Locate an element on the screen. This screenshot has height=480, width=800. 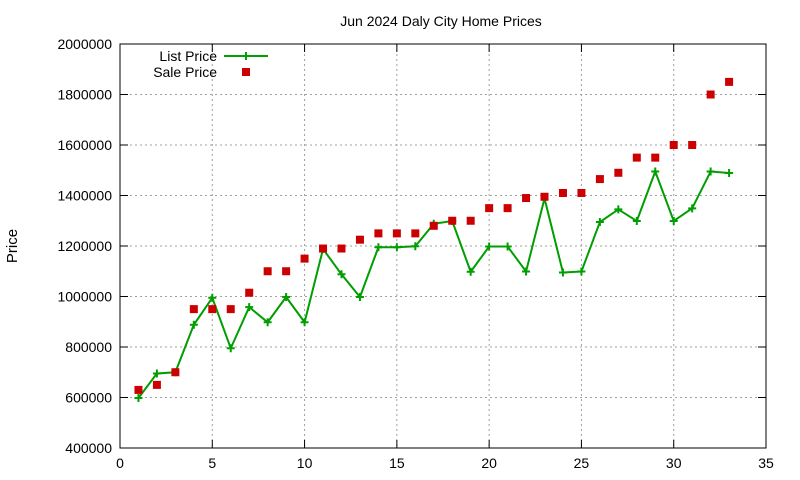
y-tick-label: 800000 is located at coordinates (88, 347).